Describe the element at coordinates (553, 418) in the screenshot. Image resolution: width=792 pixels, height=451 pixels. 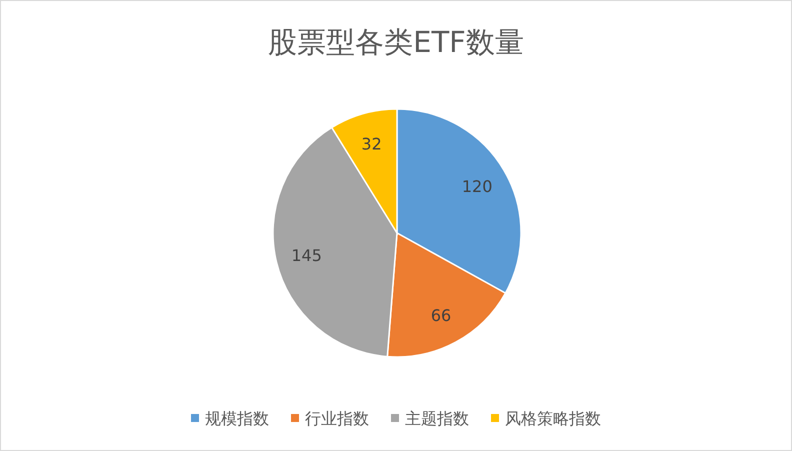
I see `legend-label: 风格策略指数` at that location.